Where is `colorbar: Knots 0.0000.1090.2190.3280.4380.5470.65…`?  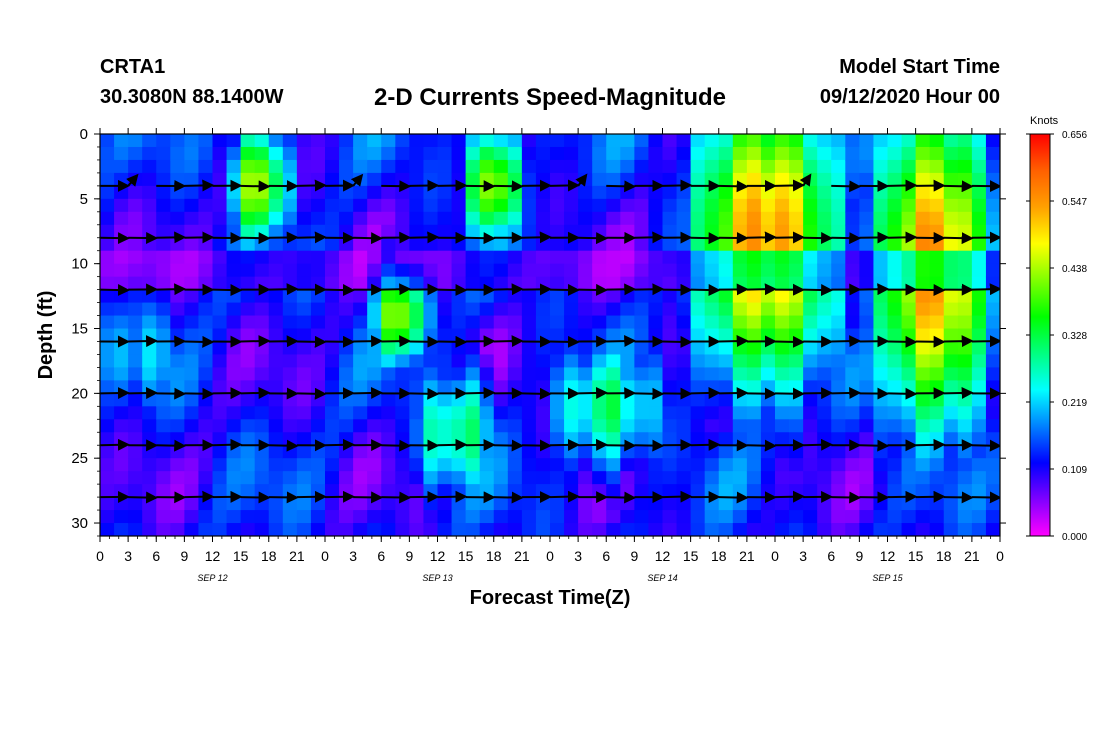 colorbar: Knots 0.0000.1090.2190.3280.4380.5470.65… is located at coordinates (1056, 329).